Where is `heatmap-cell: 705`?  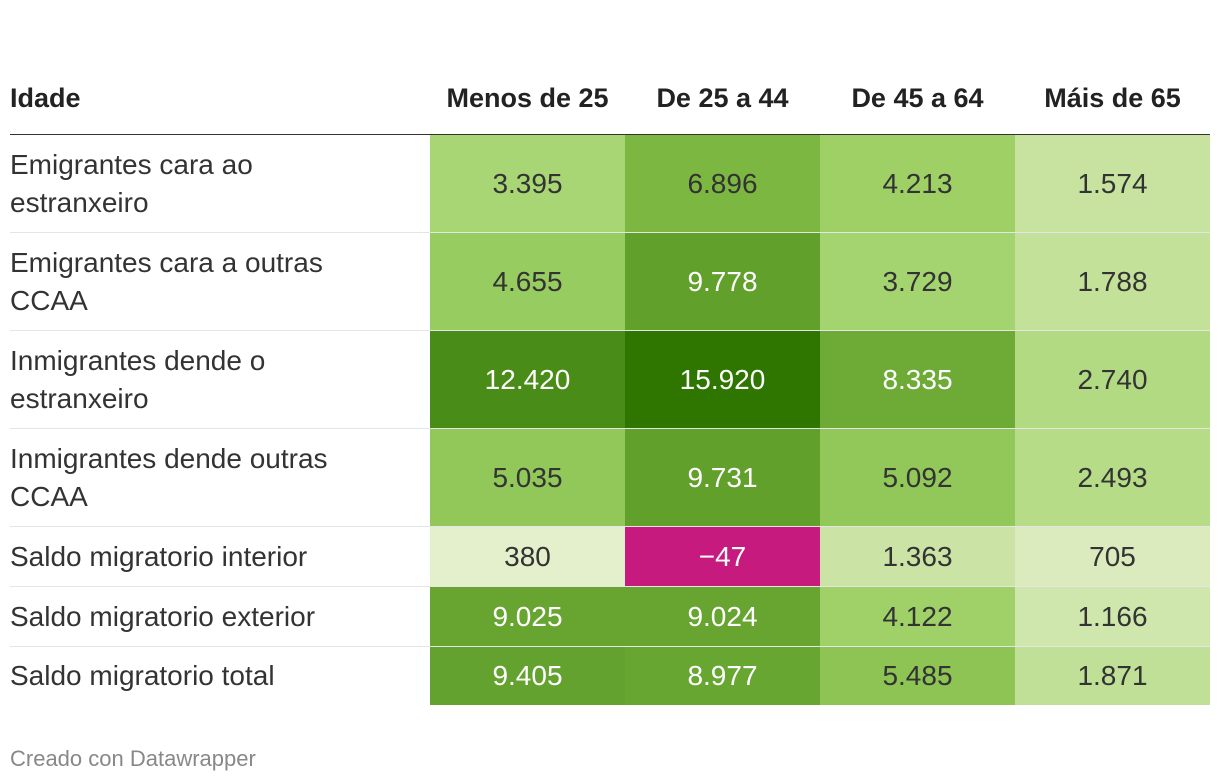
heatmap-cell: 705 is located at coordinates (1112, 556).